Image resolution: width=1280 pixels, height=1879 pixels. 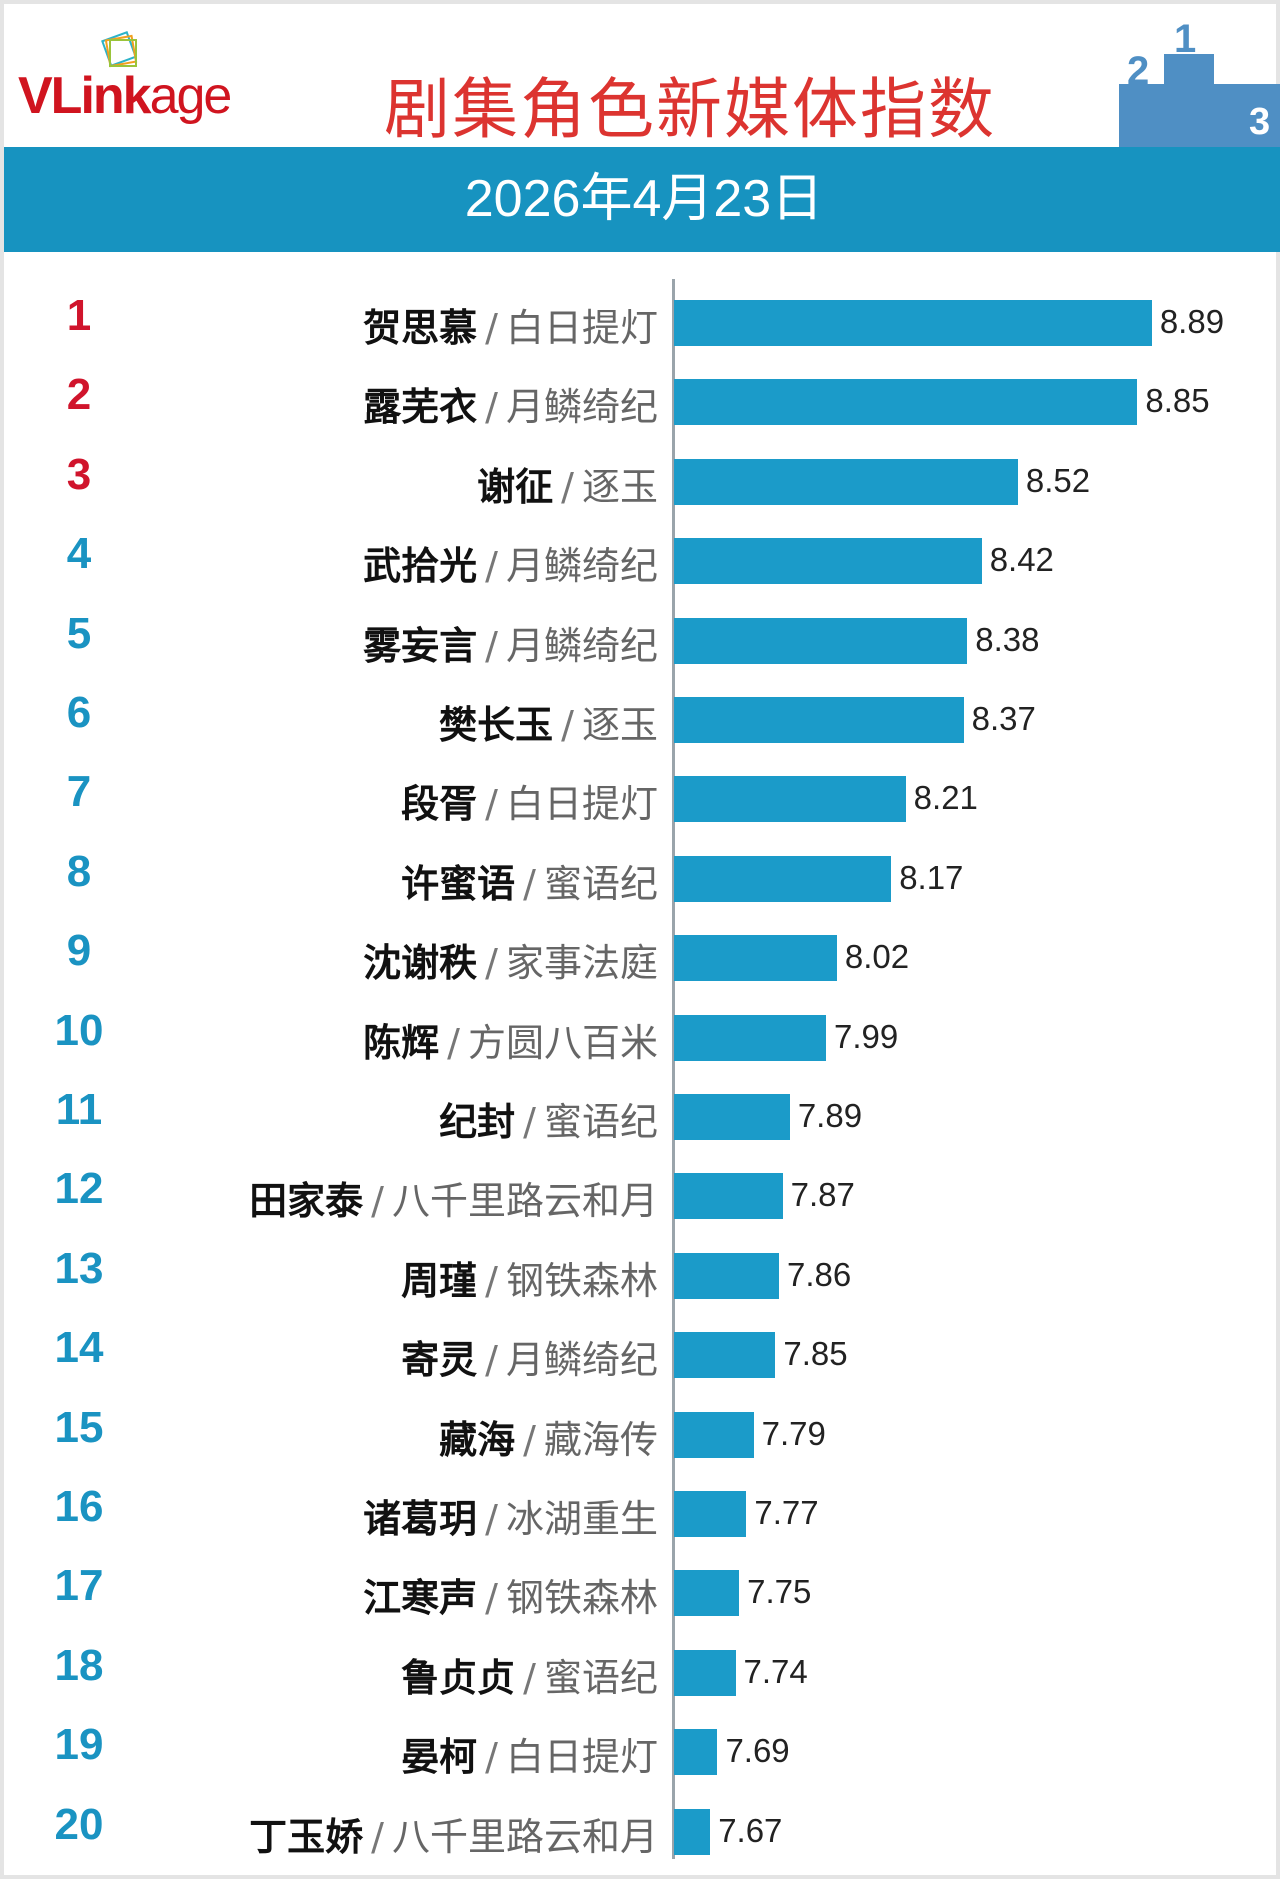 I want to click on value-label: 7.85, so click(x=815, y=1354).